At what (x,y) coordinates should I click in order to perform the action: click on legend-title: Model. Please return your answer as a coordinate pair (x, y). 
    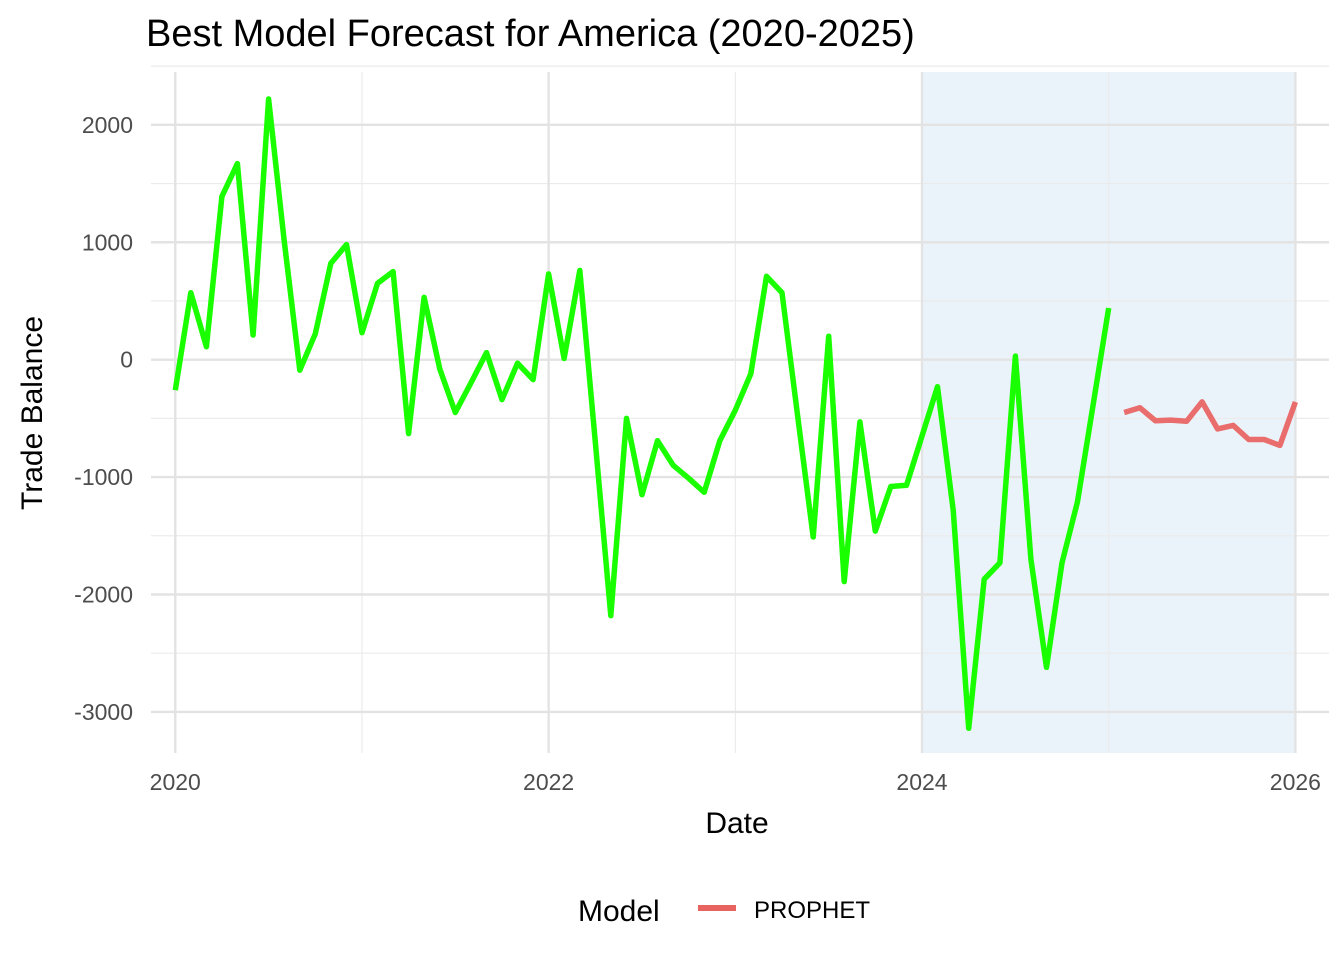
    Looking at the image, I should click on (619, 911).